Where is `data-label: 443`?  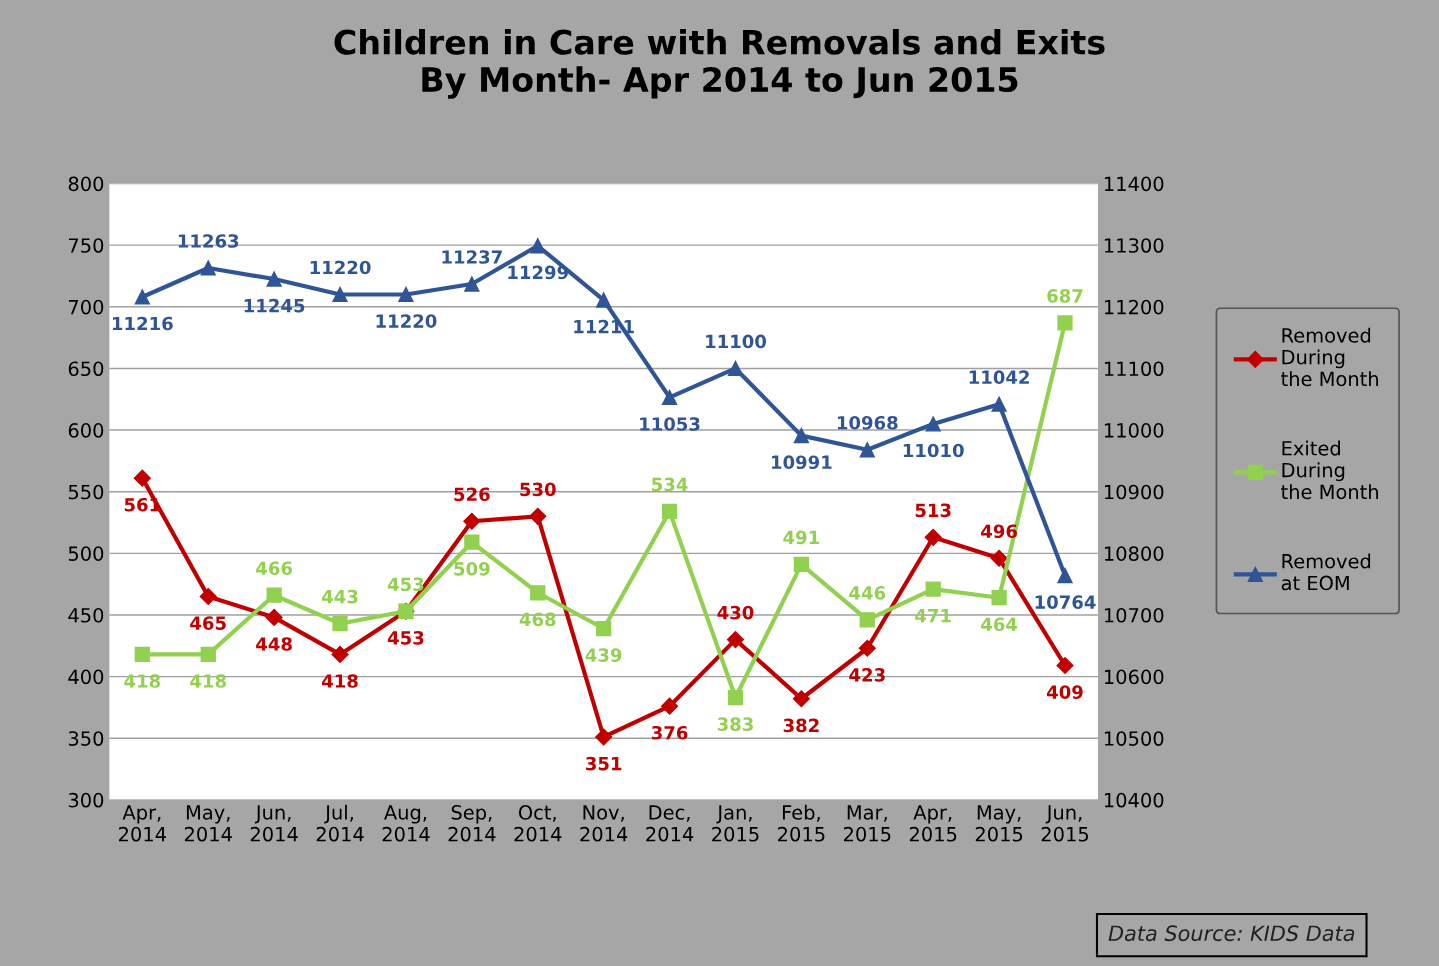
data-label: 443 is located at coordinates (340, 596).